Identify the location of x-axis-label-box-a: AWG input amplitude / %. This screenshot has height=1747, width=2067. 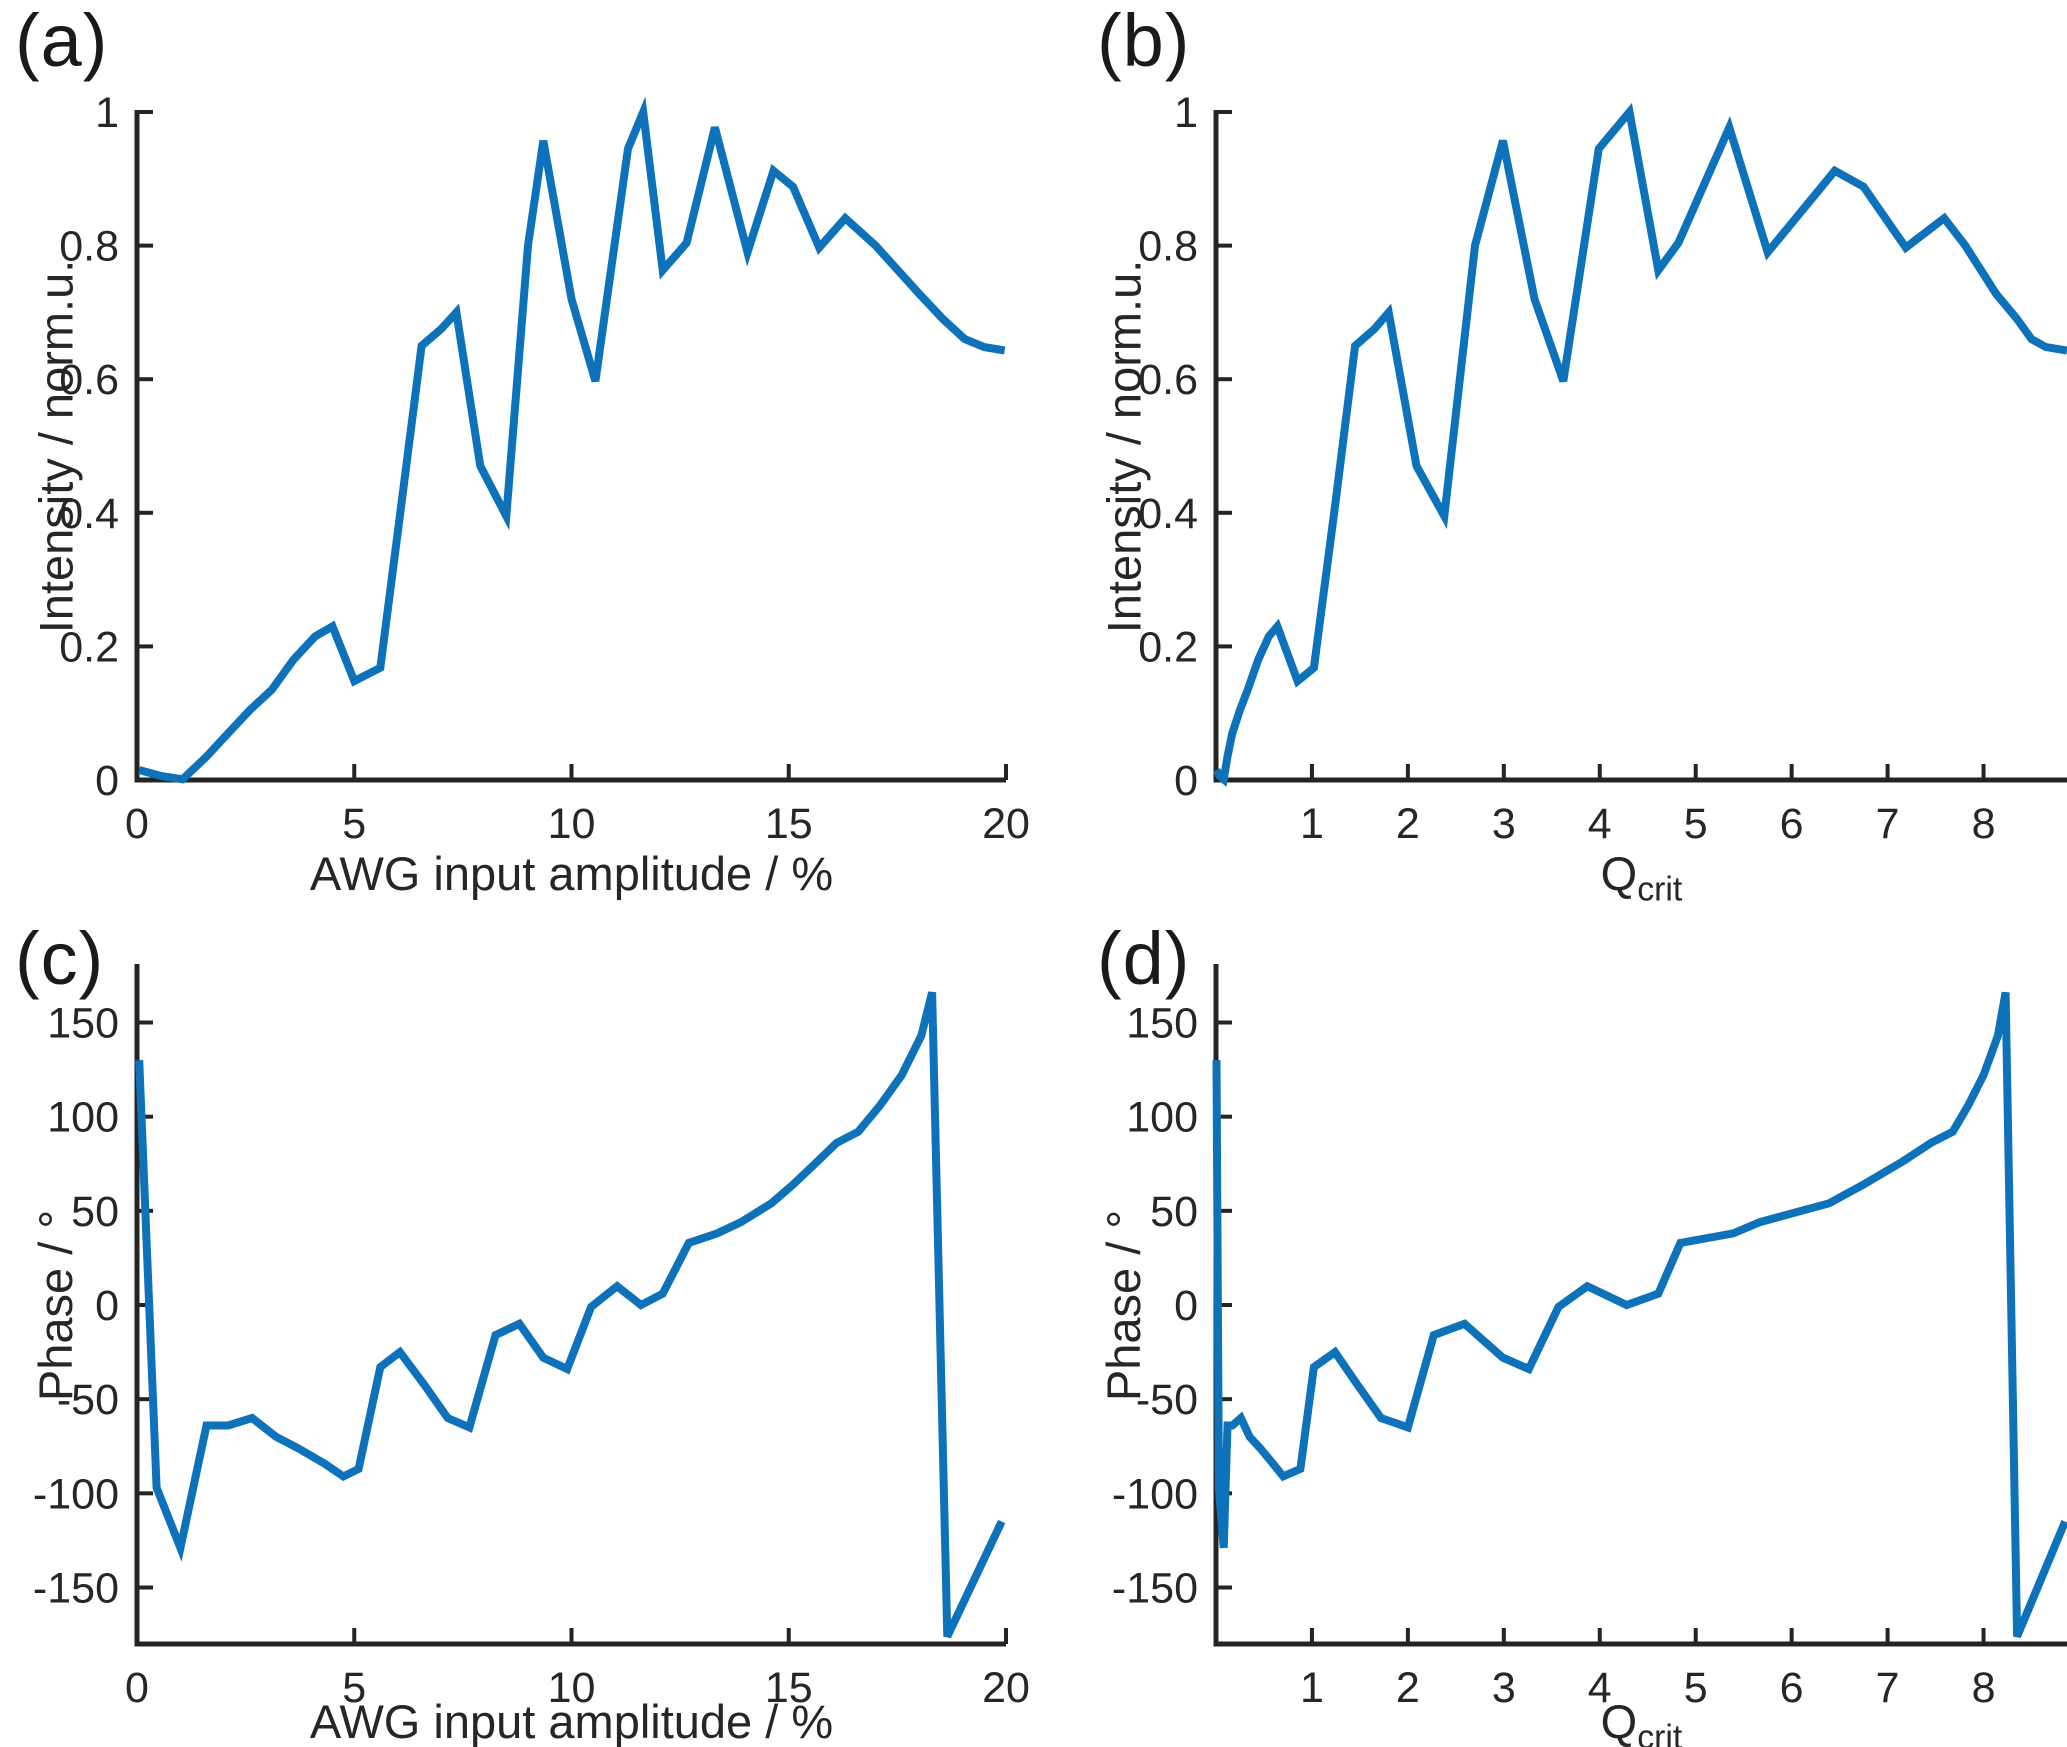
(571, 877).